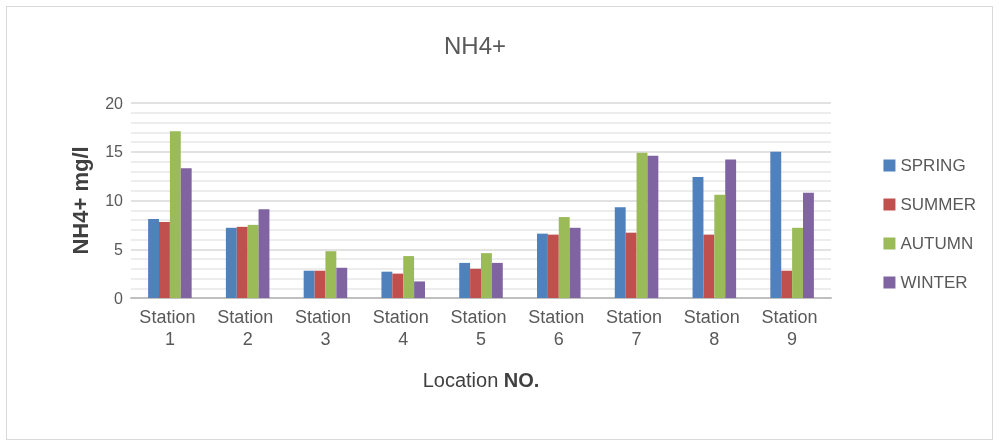 The width and height of the screenshot is (1001, 448). I want to click on x-tick-label: Station 1, so click(170, 328).